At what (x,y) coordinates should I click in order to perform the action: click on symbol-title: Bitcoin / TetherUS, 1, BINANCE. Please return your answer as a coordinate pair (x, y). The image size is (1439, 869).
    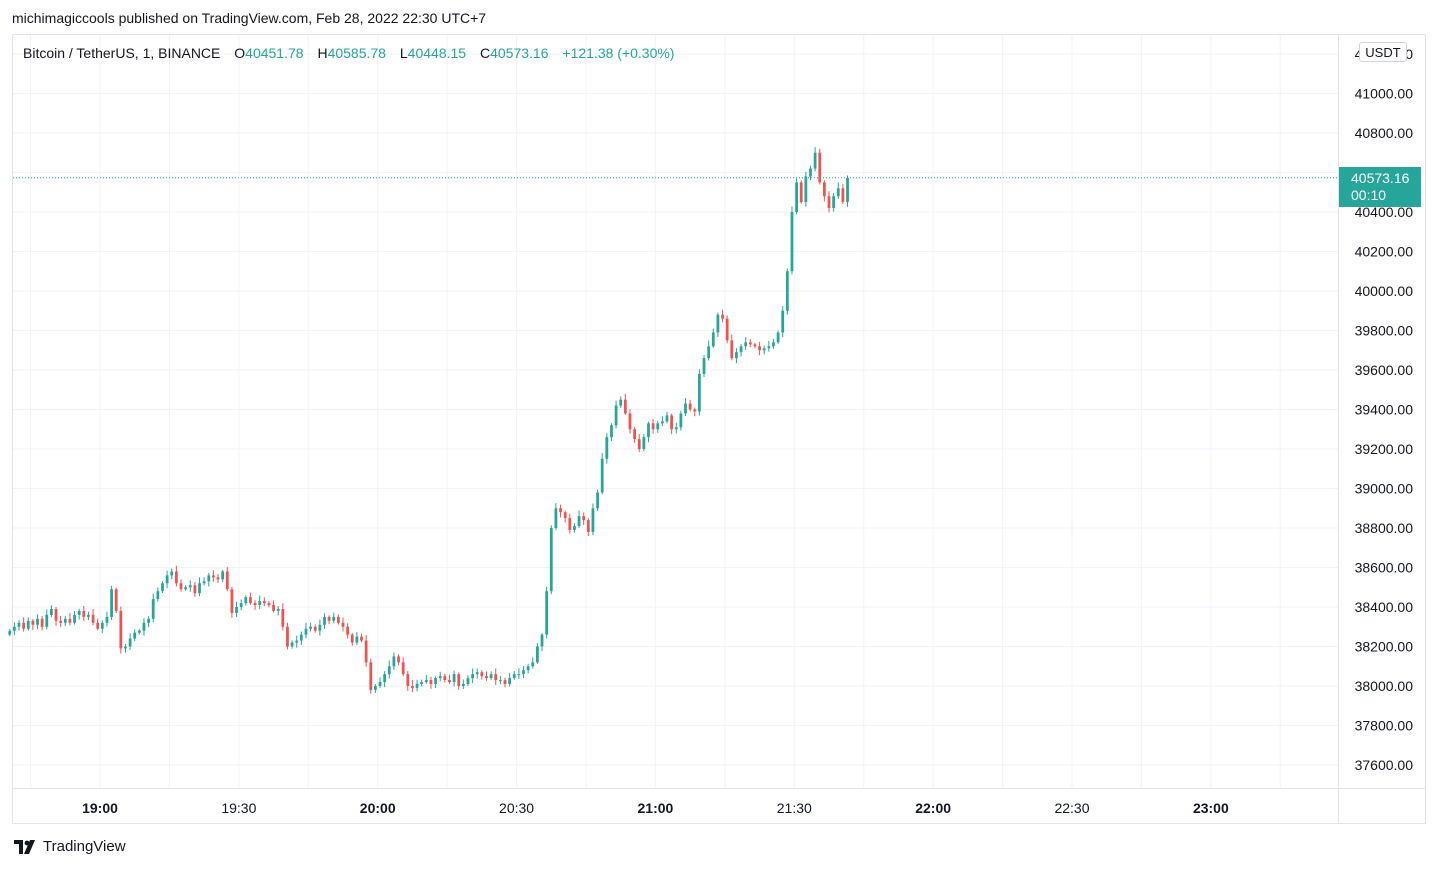
    Looking at the image, I should click on (122, 53).